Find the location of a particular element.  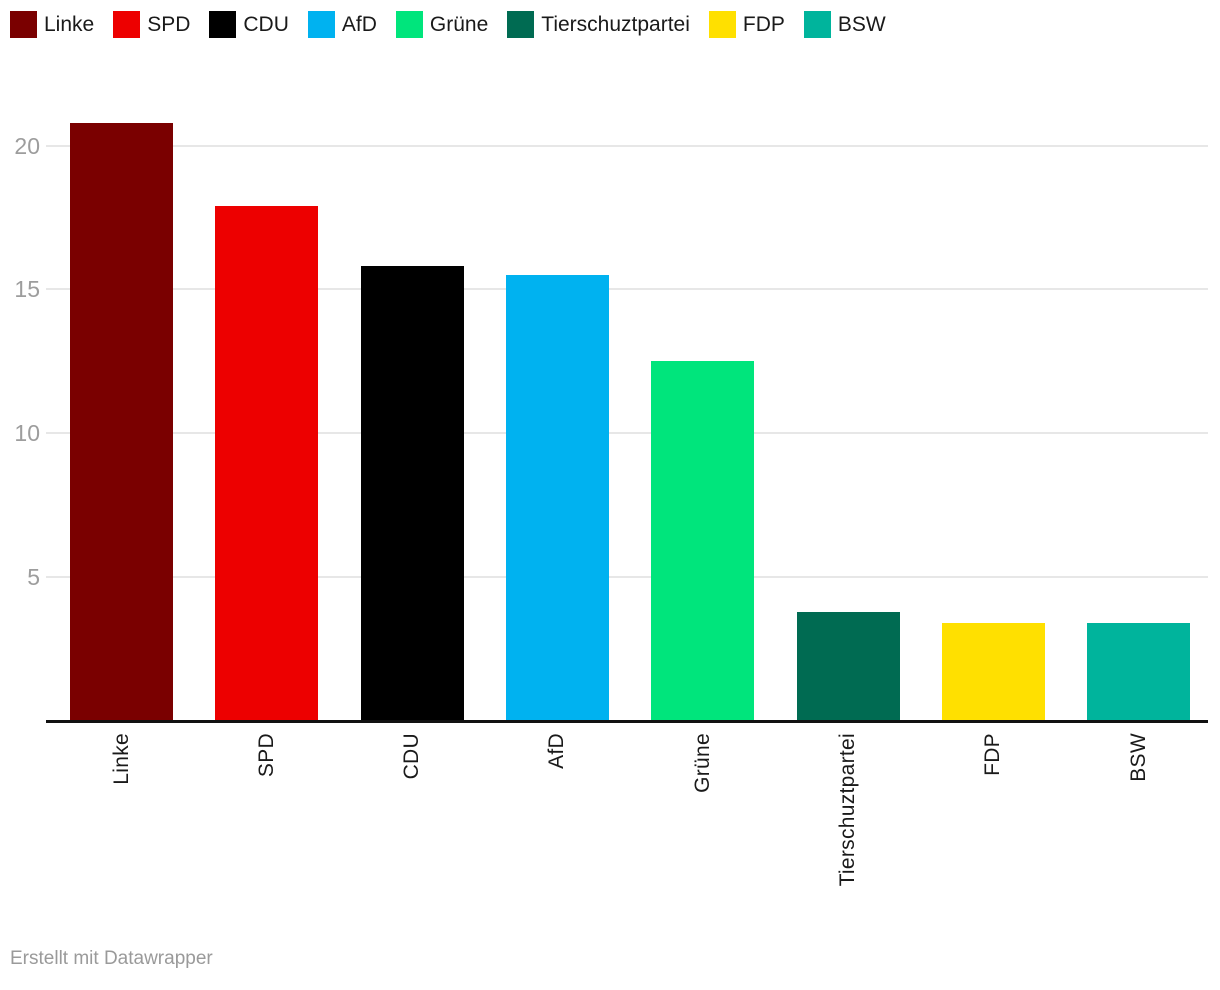

legend-item-cdu: CDU is located at coordinates (249, 24).